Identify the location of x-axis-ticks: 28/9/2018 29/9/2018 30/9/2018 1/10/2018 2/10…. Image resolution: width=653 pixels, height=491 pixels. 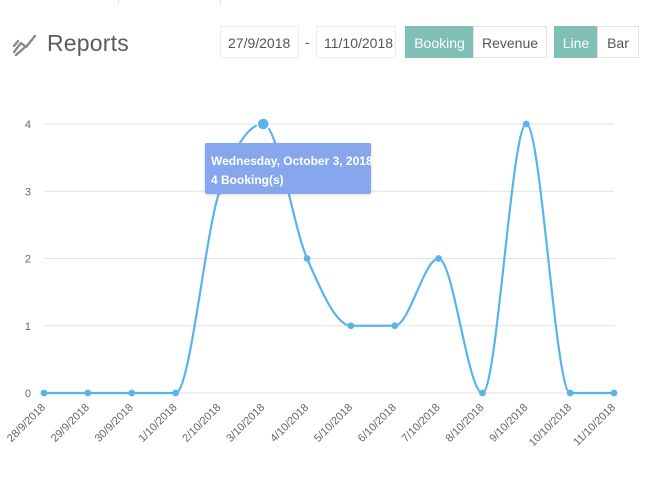
(311, 425).